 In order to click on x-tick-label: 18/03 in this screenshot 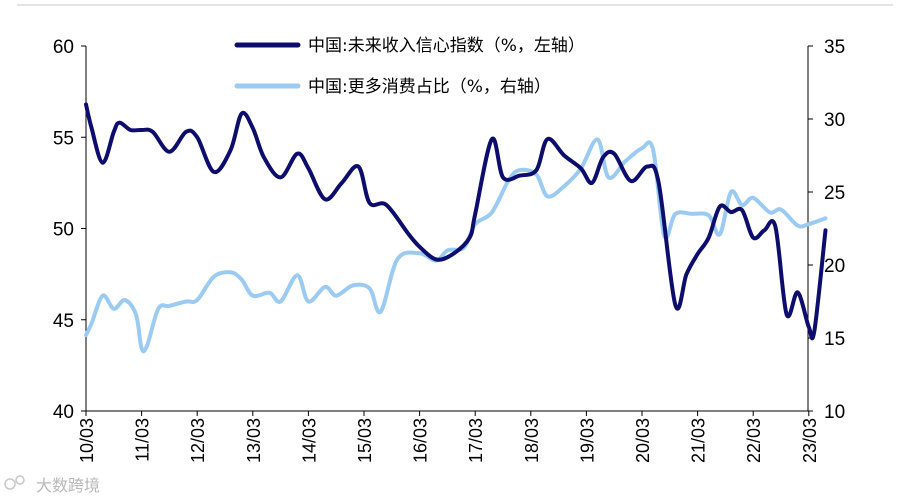, I will do `click(532, 440)`.